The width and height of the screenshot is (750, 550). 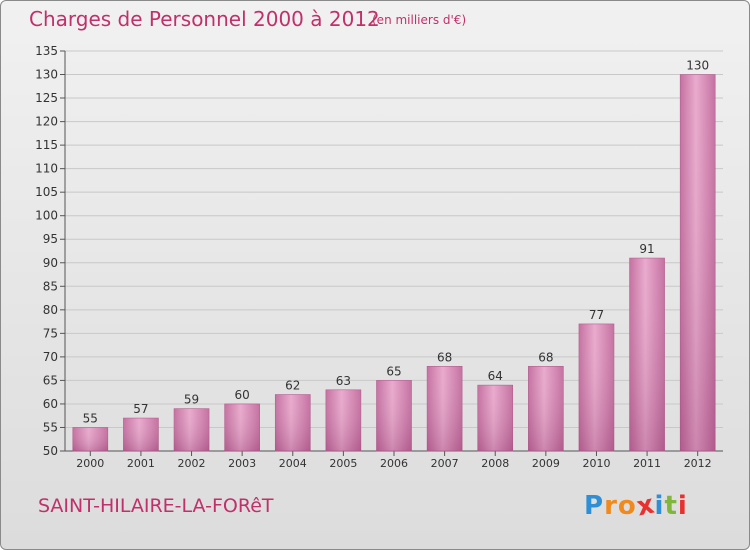 What do you see at coordinates (697, 66) in the screenshot?
I see `data-label: 130` at bounding box center [697, 66].